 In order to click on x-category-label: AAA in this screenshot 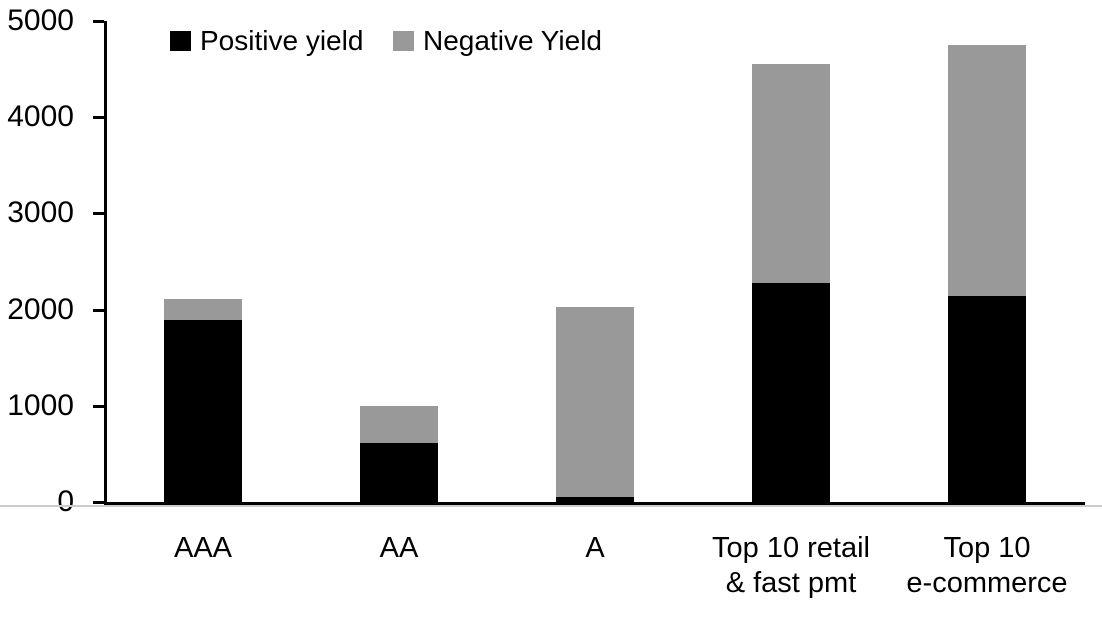, I will do `click(203, 548)`.